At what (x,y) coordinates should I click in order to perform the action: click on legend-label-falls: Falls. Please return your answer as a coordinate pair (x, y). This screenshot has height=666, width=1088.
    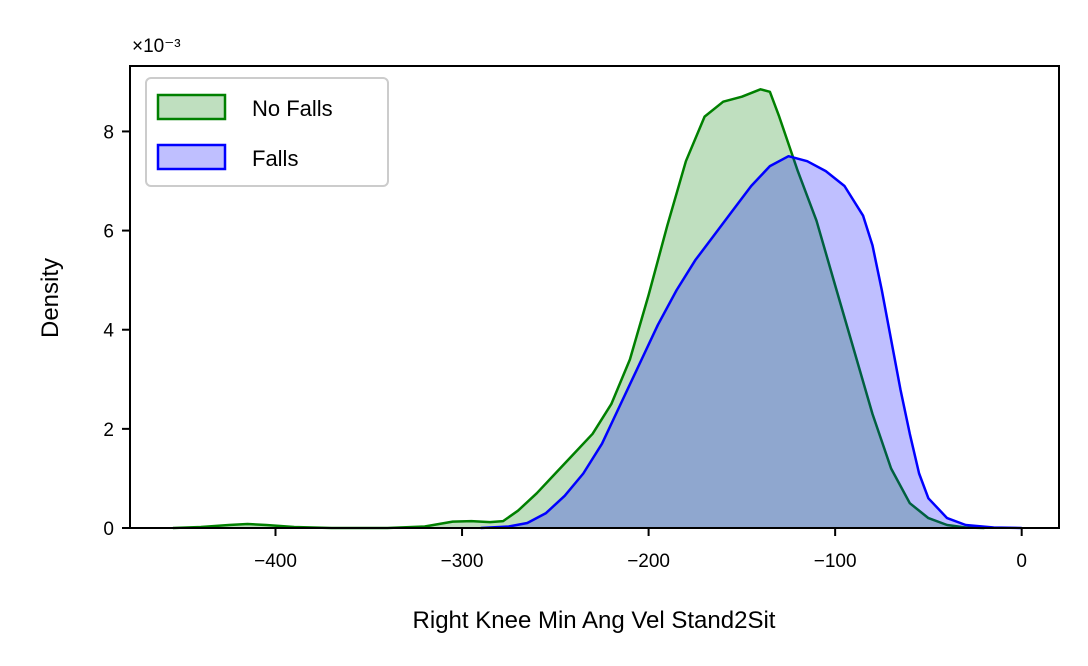
    Looking at the image, I should click on (275, 158).